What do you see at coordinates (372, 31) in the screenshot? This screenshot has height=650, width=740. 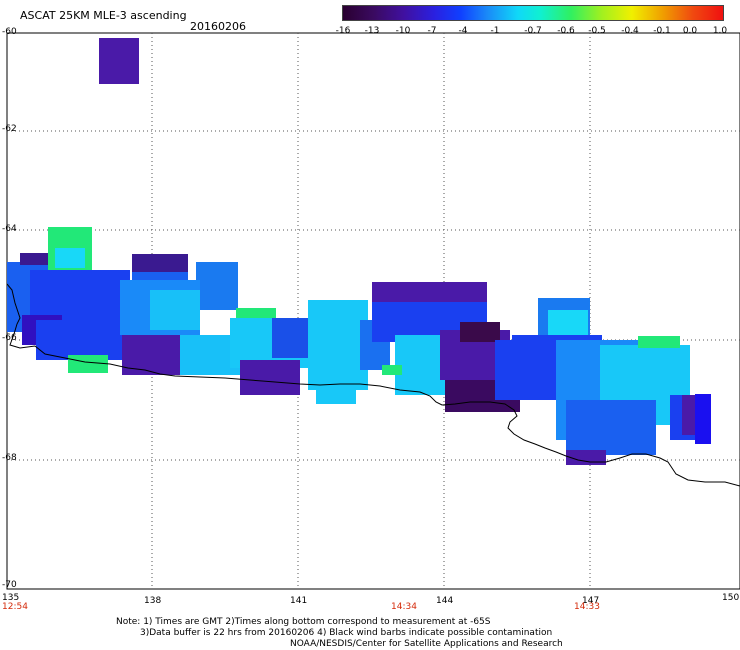 I see `colorbar-label: -13` at bounding box center [372, 31].